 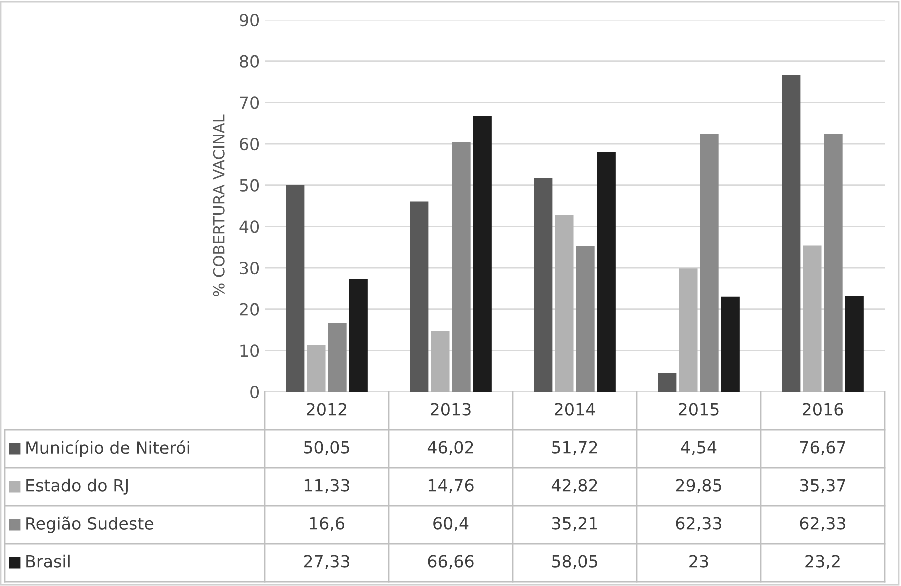 I want to click on data-label: 50,05, so click(x=327, y=448).